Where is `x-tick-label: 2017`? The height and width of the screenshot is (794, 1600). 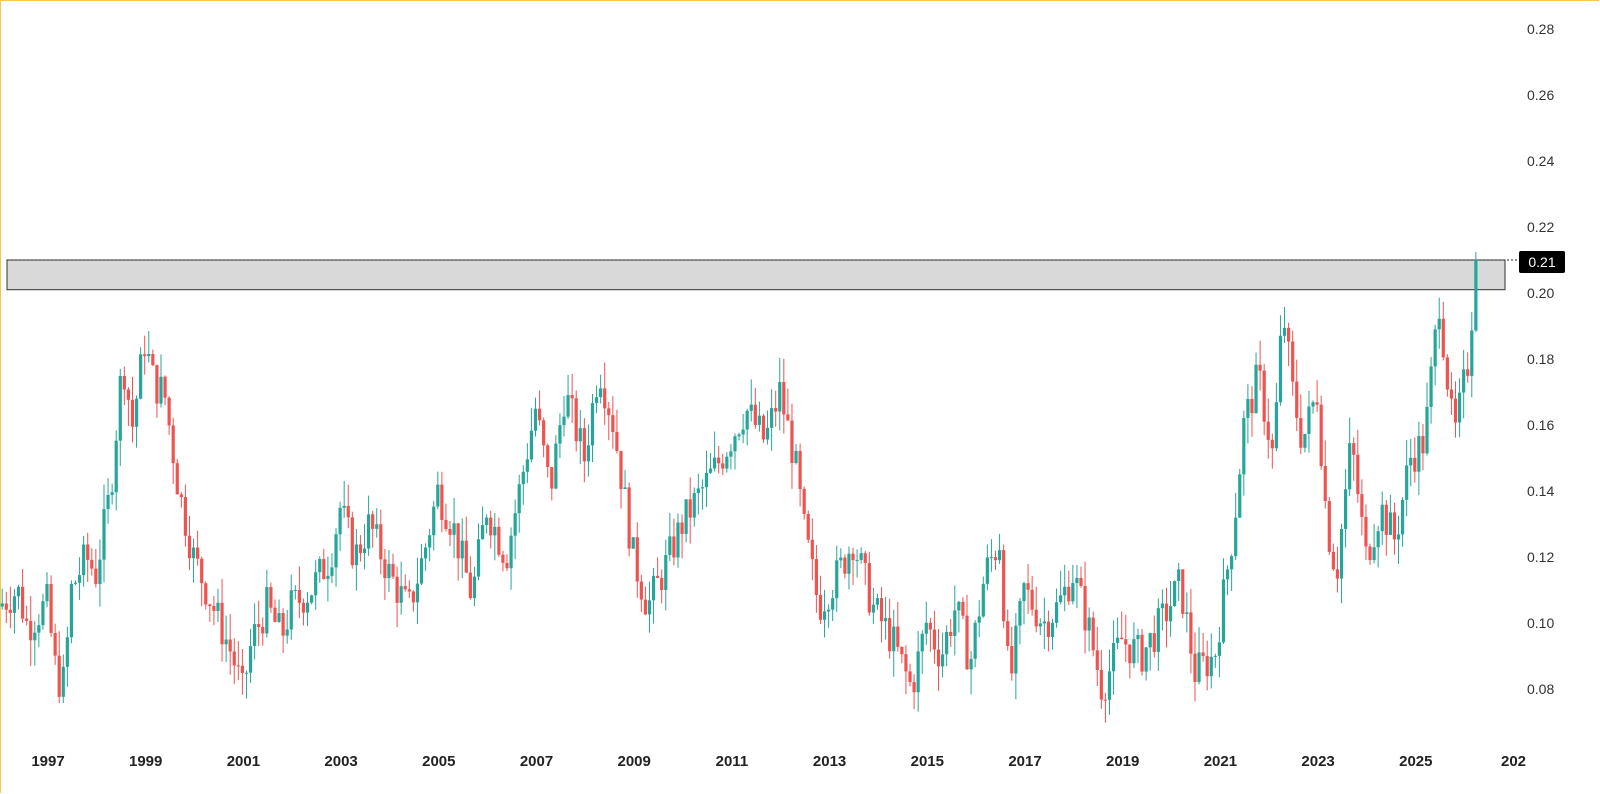
x-tick-label: 2017 is located at coordinates (1024, 761).